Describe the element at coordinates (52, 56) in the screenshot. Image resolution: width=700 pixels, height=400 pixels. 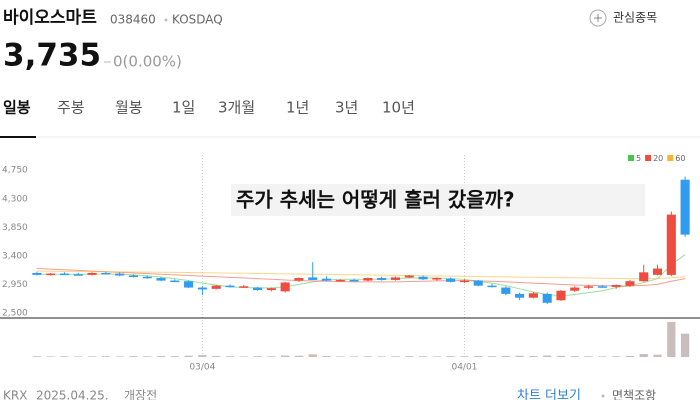
I see `price: 3,735` at that location.